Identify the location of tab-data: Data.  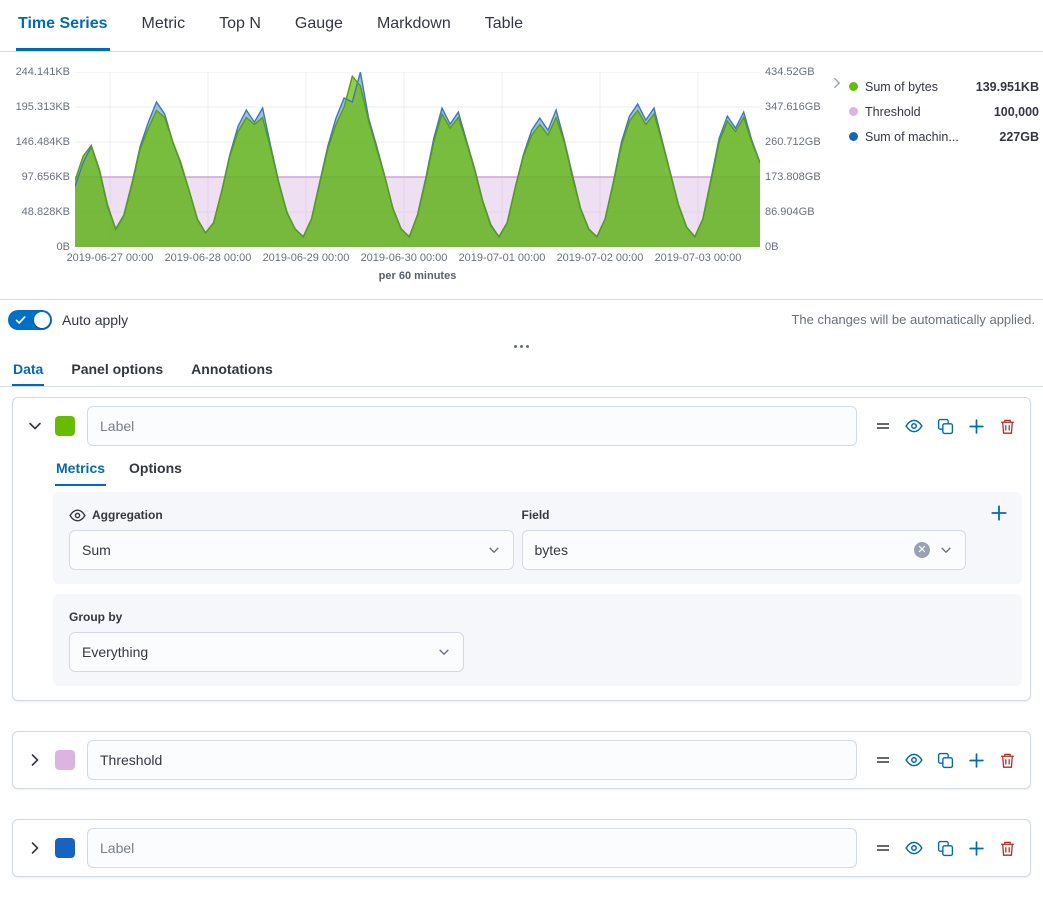
(28, 369).